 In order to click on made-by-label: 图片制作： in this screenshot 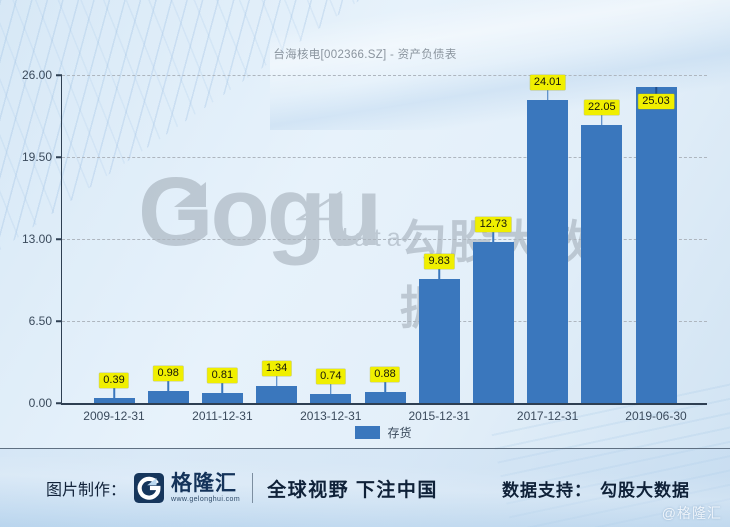, I will do `click(86, 490)`.